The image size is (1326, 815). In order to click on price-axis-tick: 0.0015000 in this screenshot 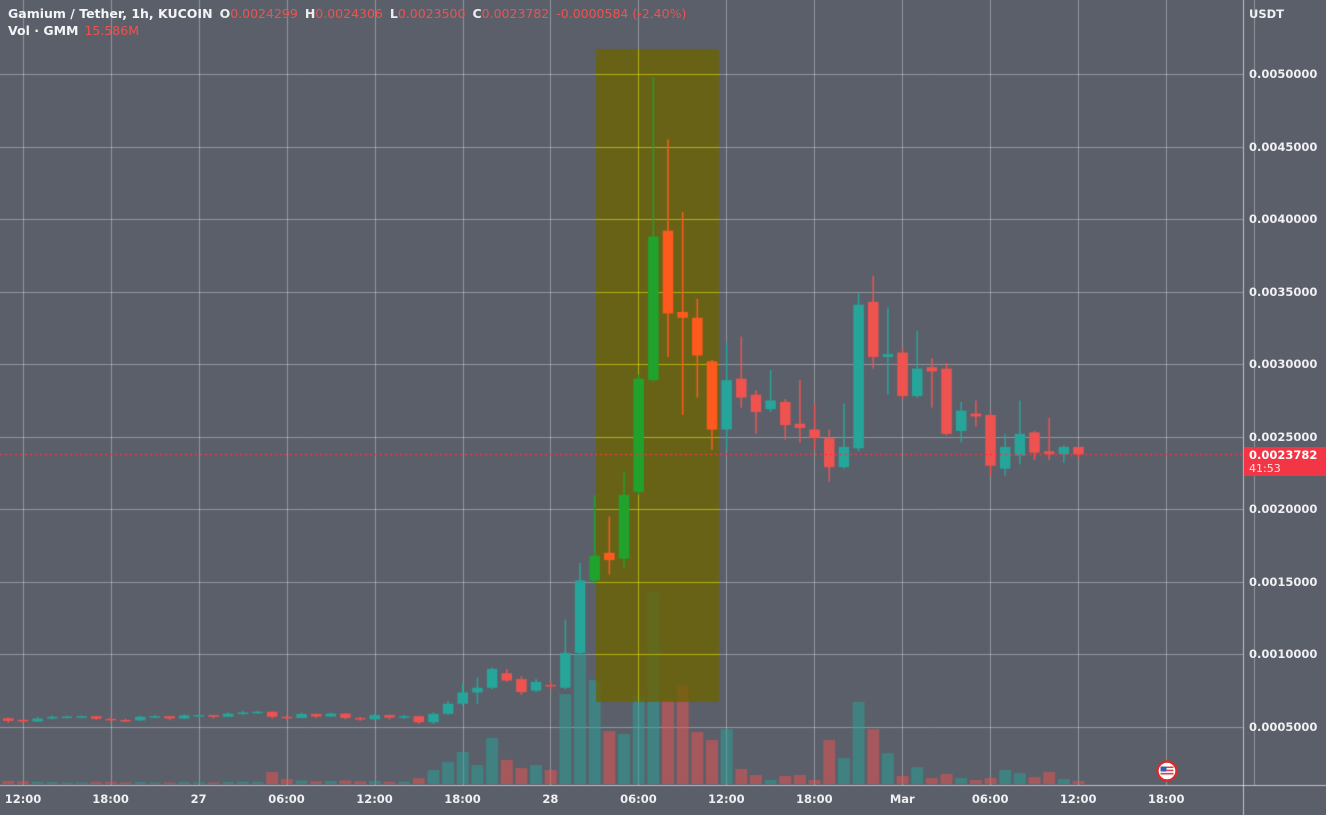, I will do `click(1283, 581)`.